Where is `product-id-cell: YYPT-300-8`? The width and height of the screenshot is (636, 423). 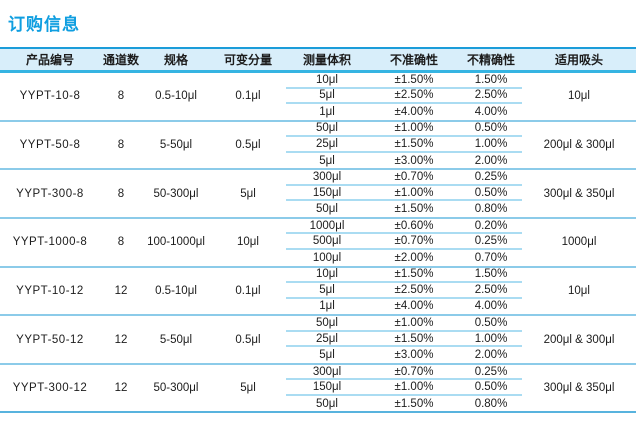
product-id-cell: YYPT-300-8 is located at coordinates (50, 193).